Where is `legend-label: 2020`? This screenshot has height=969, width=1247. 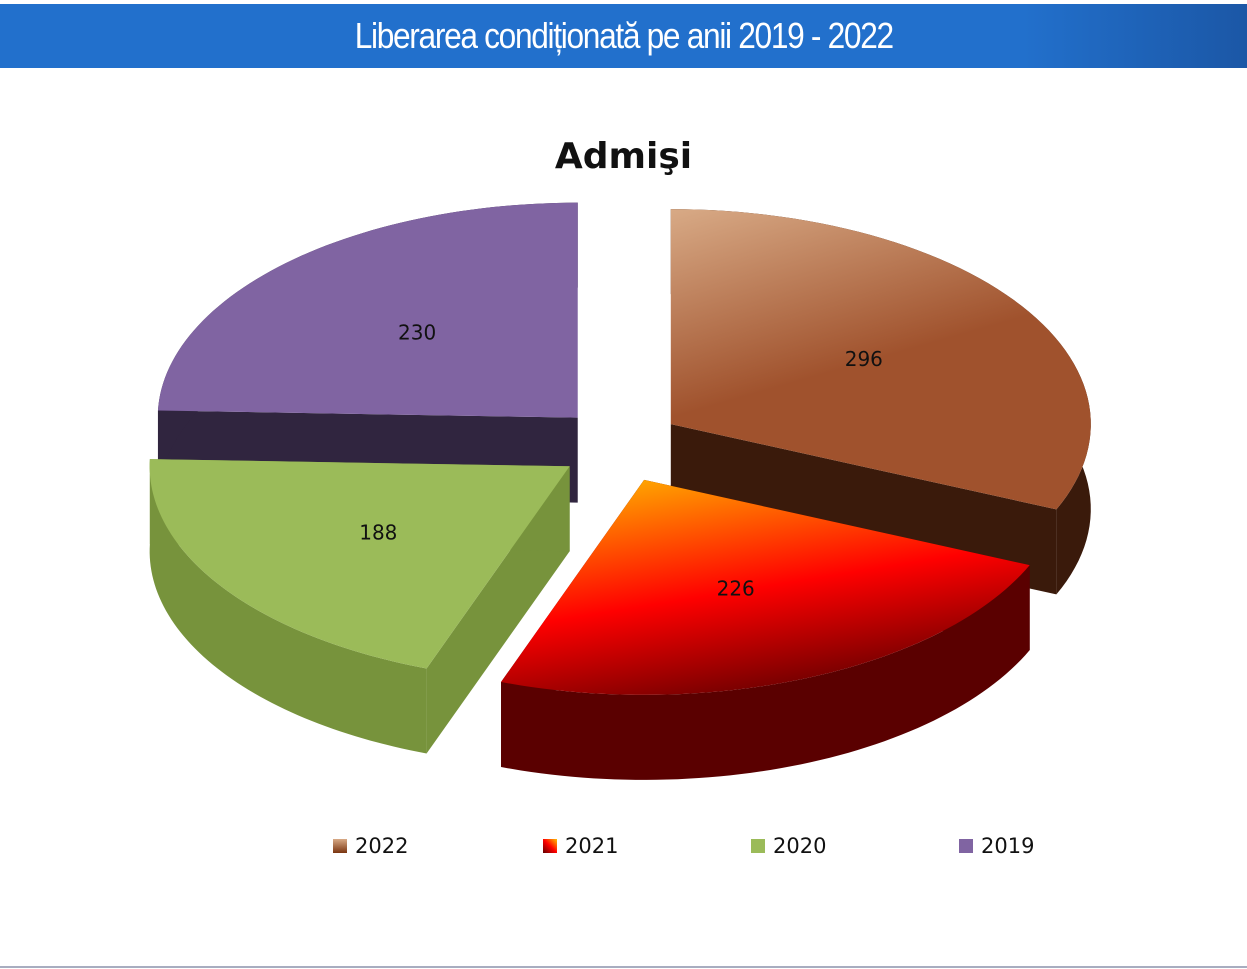 legend-label: 2020 is located at coordinates (800, 846).